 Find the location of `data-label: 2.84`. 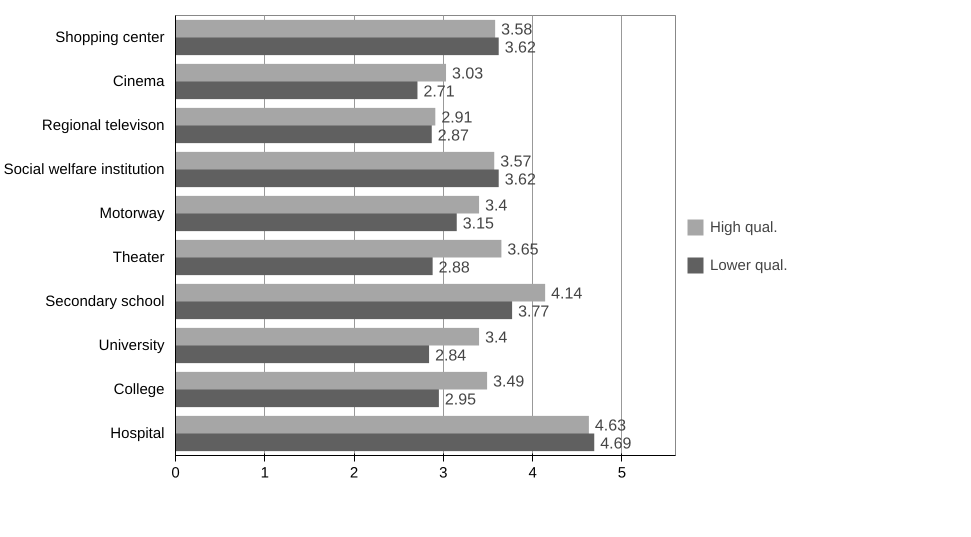

data-label: 2.84 is located at coordinates (450, 355).